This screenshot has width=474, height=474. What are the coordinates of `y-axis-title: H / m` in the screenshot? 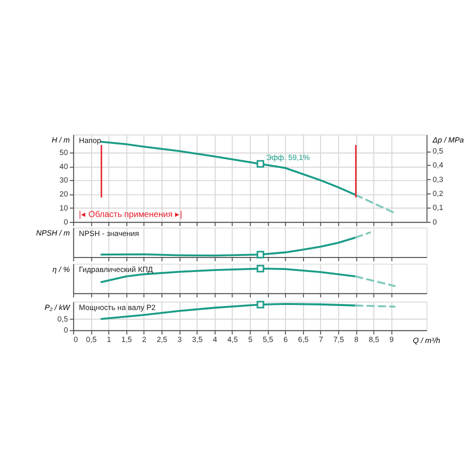 It's located at (61, 140).